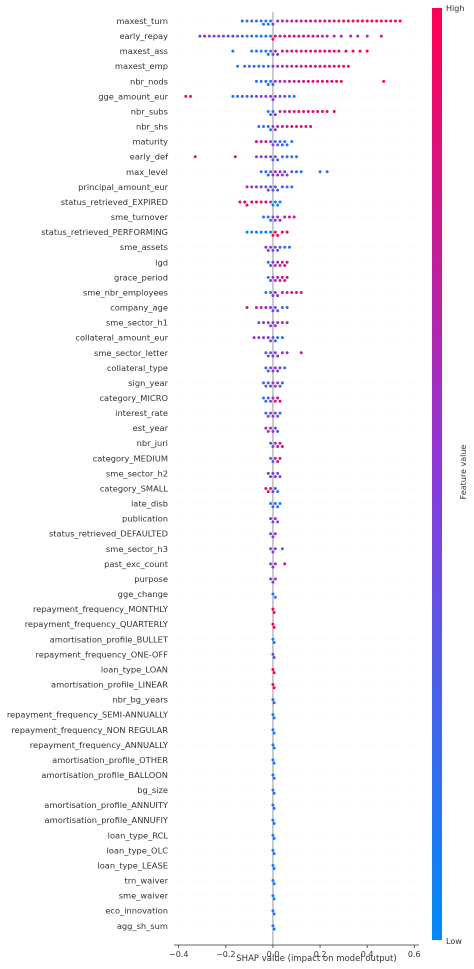 The width and height of the screenshot is (474, 969). What do you see at coordinates (140, 700) in the screenshot?
I see `feature-label: nbr_bg_years` at bounding box center [140, 700].